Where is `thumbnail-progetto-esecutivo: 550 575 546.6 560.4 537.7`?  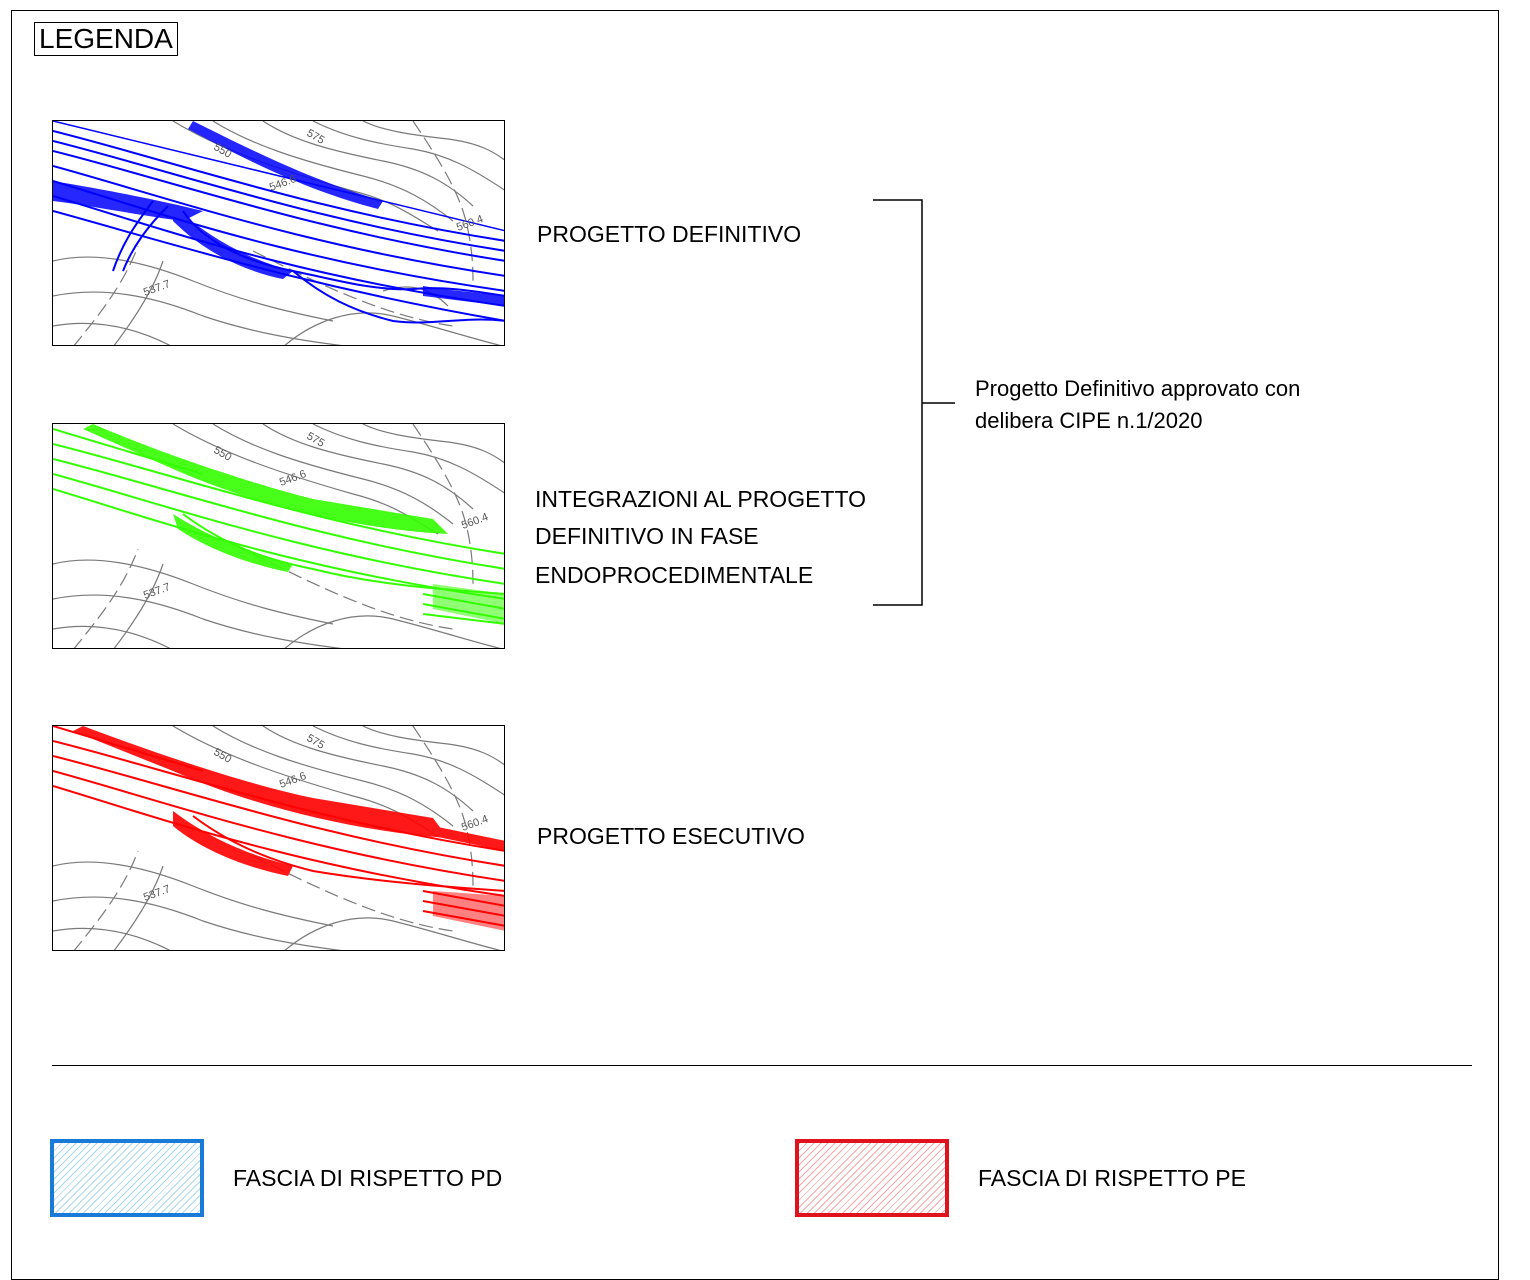
thumbnail-progetto-esecutivo: 550 575 546.6 560.4 537.7 is located at coordinates (278, 838).